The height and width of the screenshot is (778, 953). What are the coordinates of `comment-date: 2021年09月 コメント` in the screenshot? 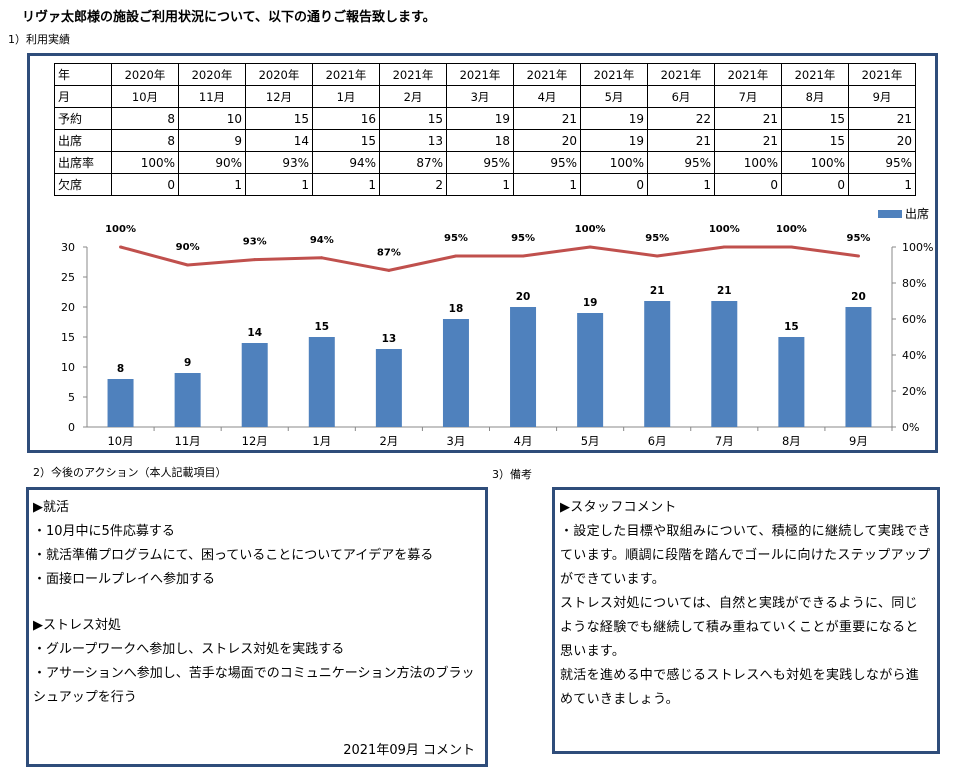 It's located at (409, 750).